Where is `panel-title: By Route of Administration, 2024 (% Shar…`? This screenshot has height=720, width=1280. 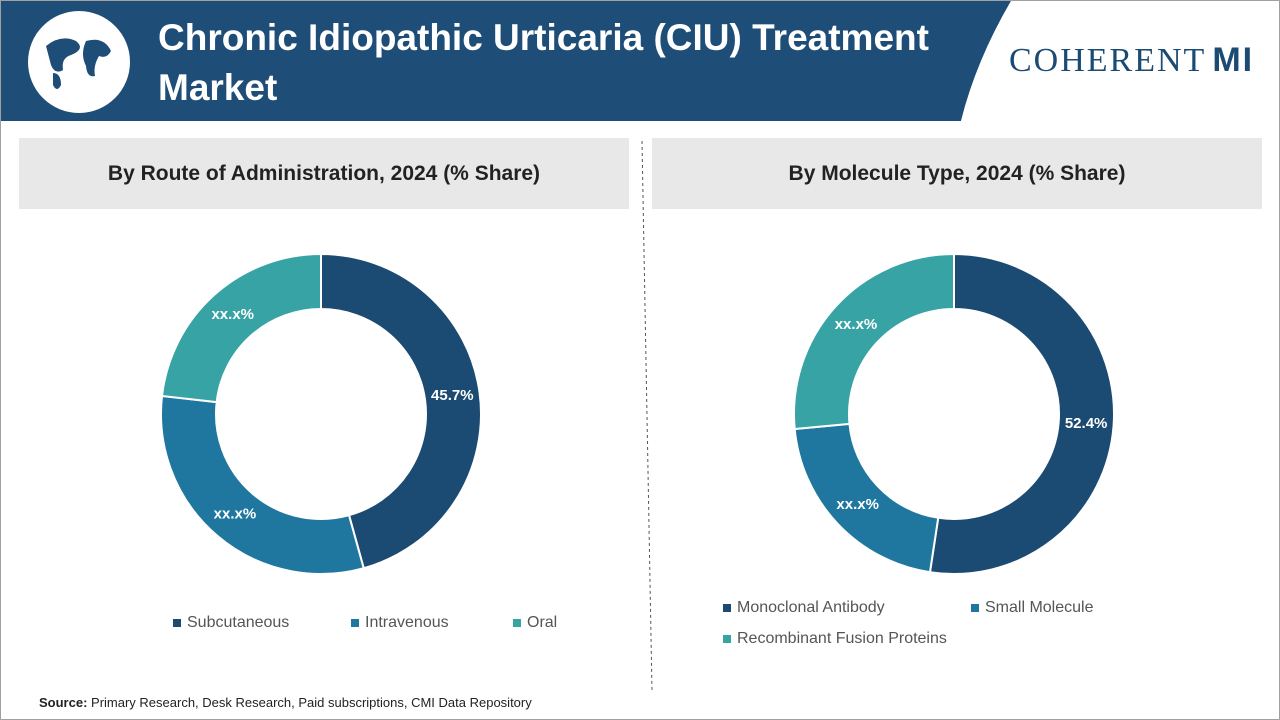
panel-title: By Route of Administration, 2024 (% Shar… is located at coordinates (324, 173).